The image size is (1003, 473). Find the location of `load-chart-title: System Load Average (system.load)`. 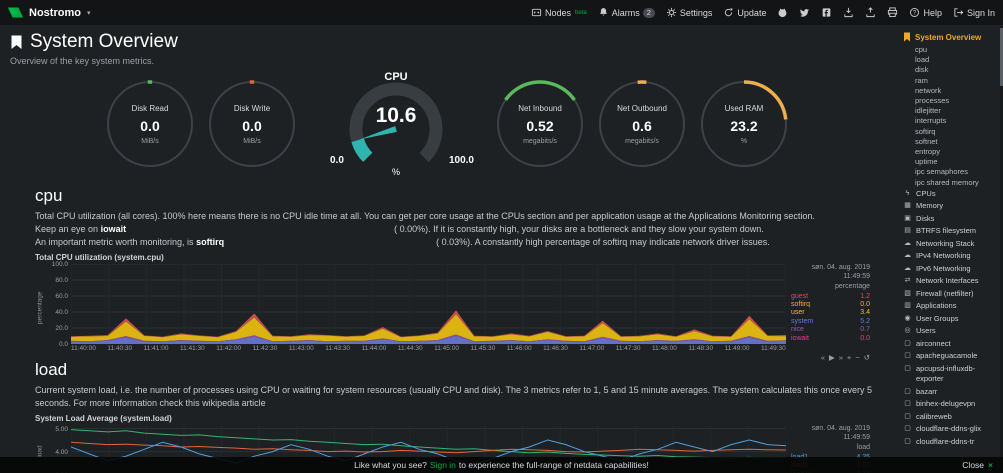

load-chart-title: System Load Average (system.load) is located at coordinates (103, 419).